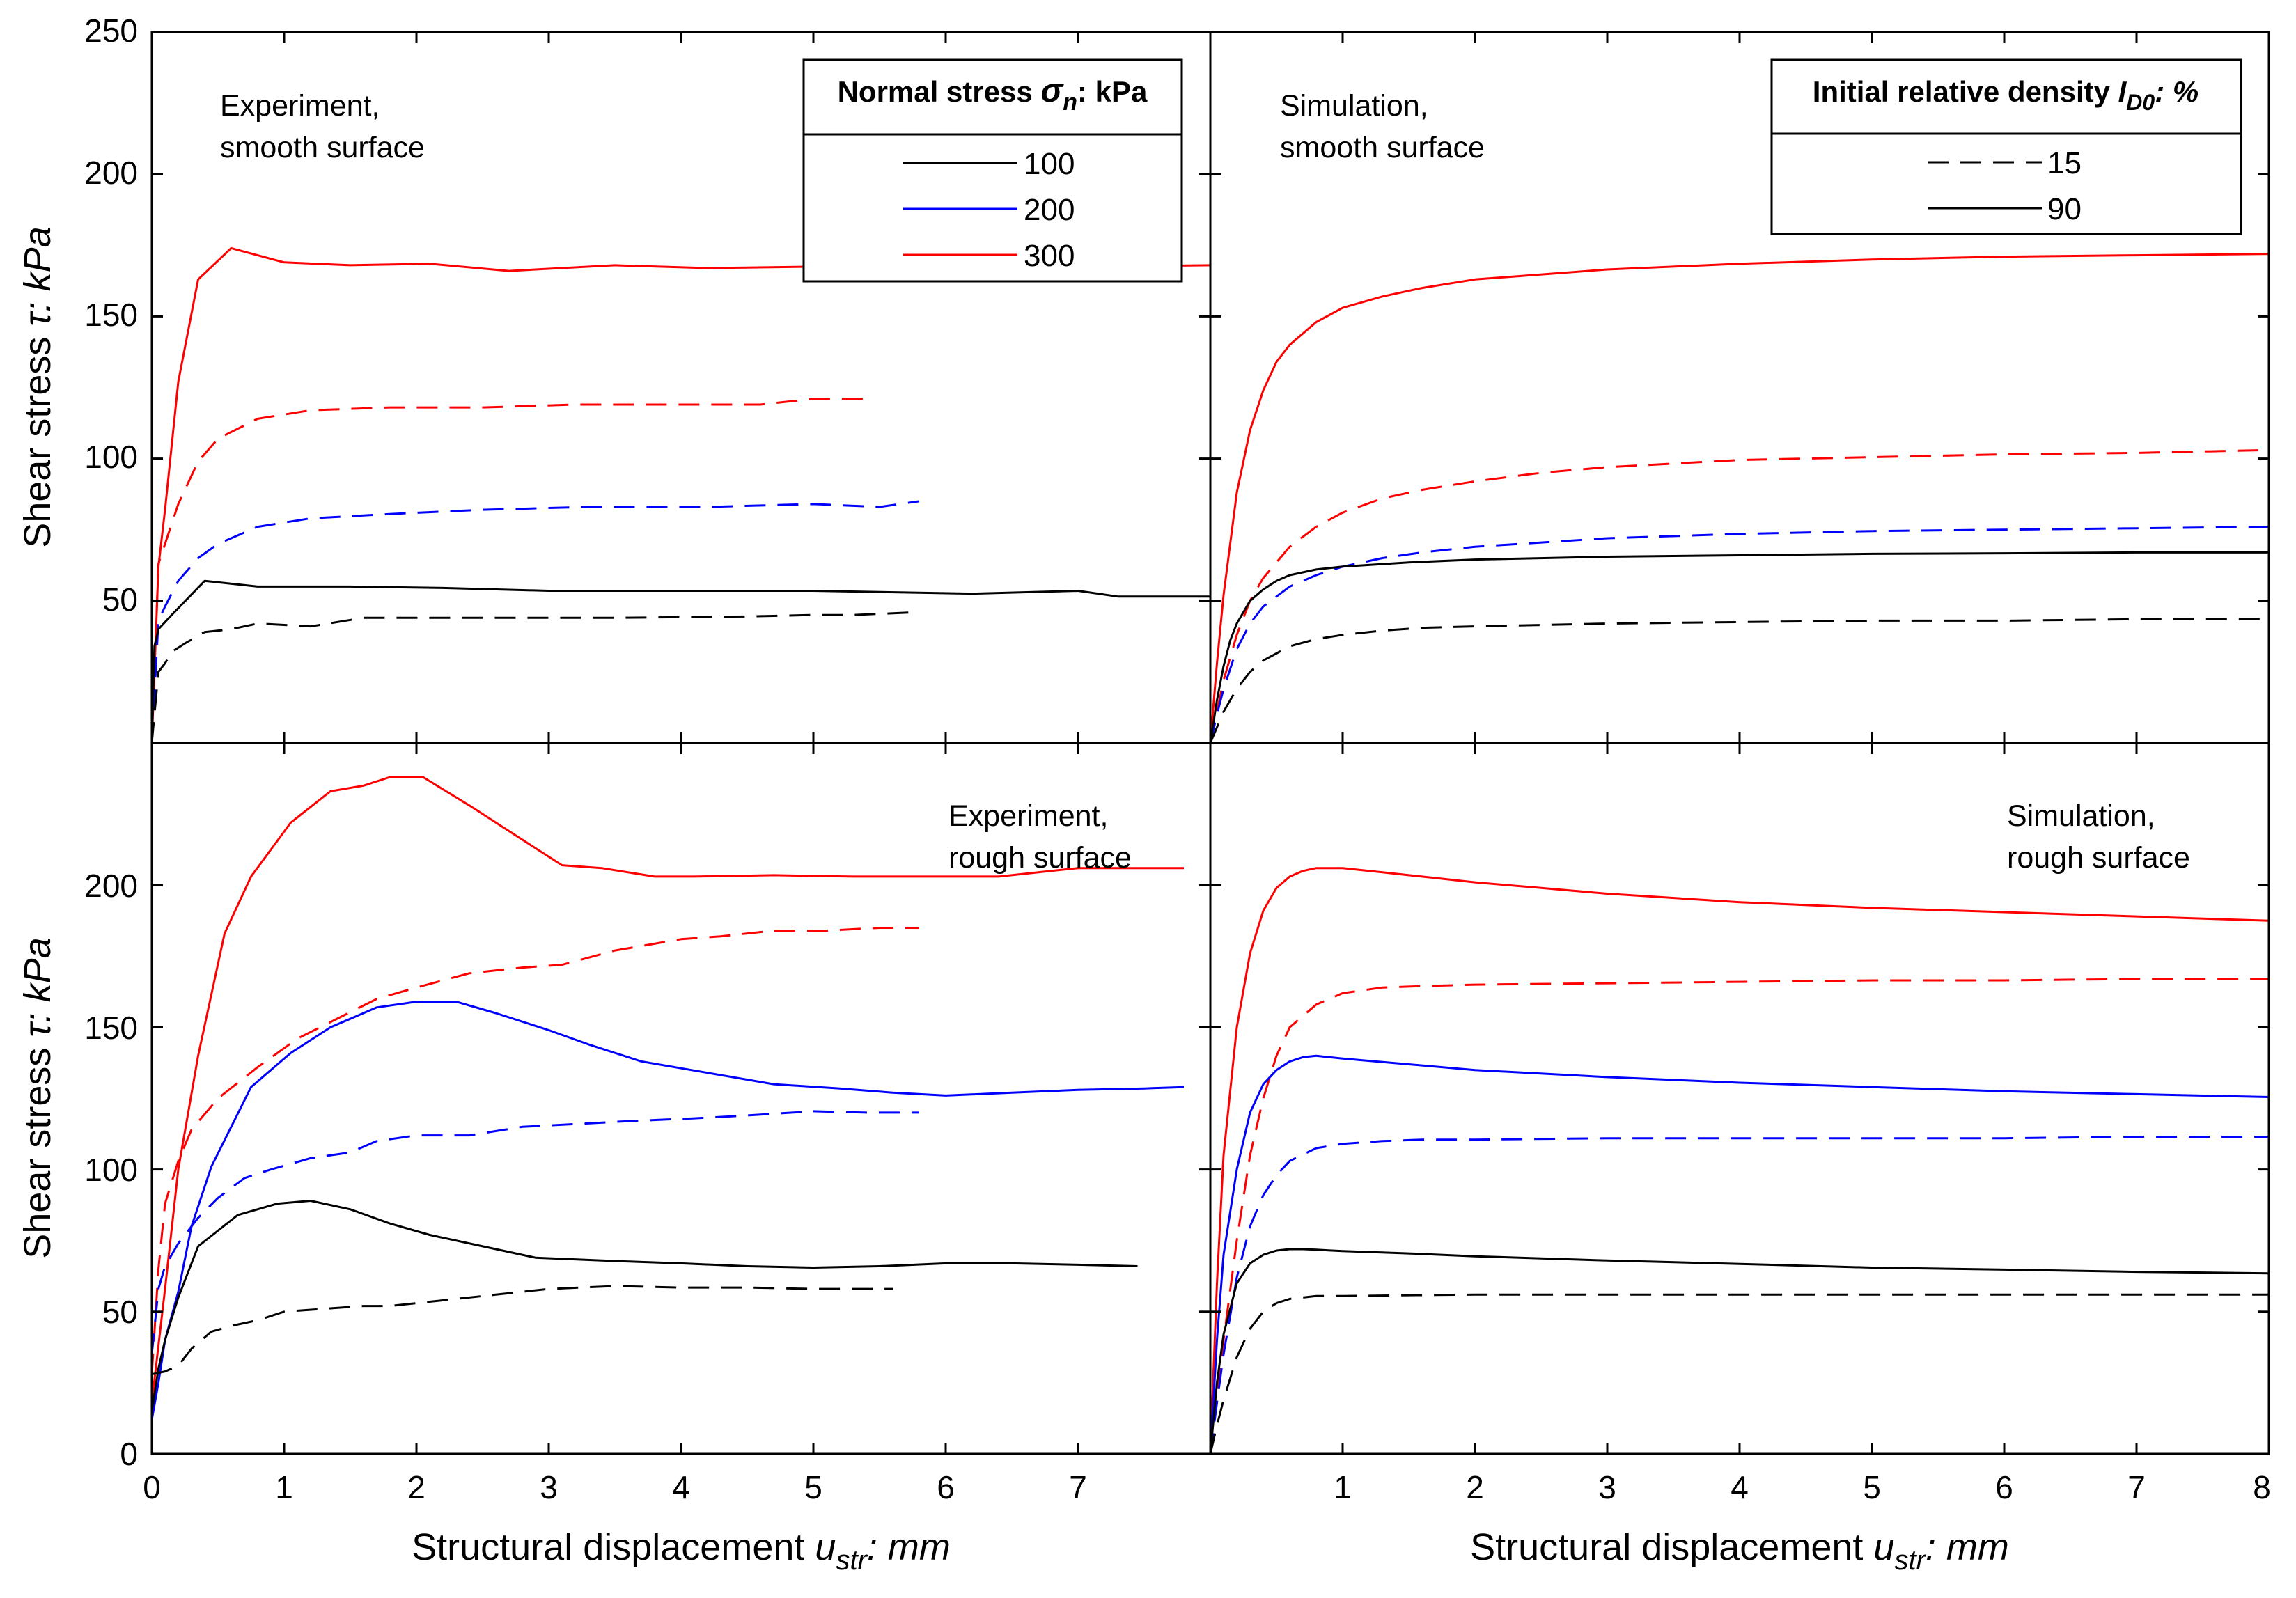 The width and height of the screenshot is (2296, 1598). I want to click on legend-label-100: 100, so click(1049, 164).